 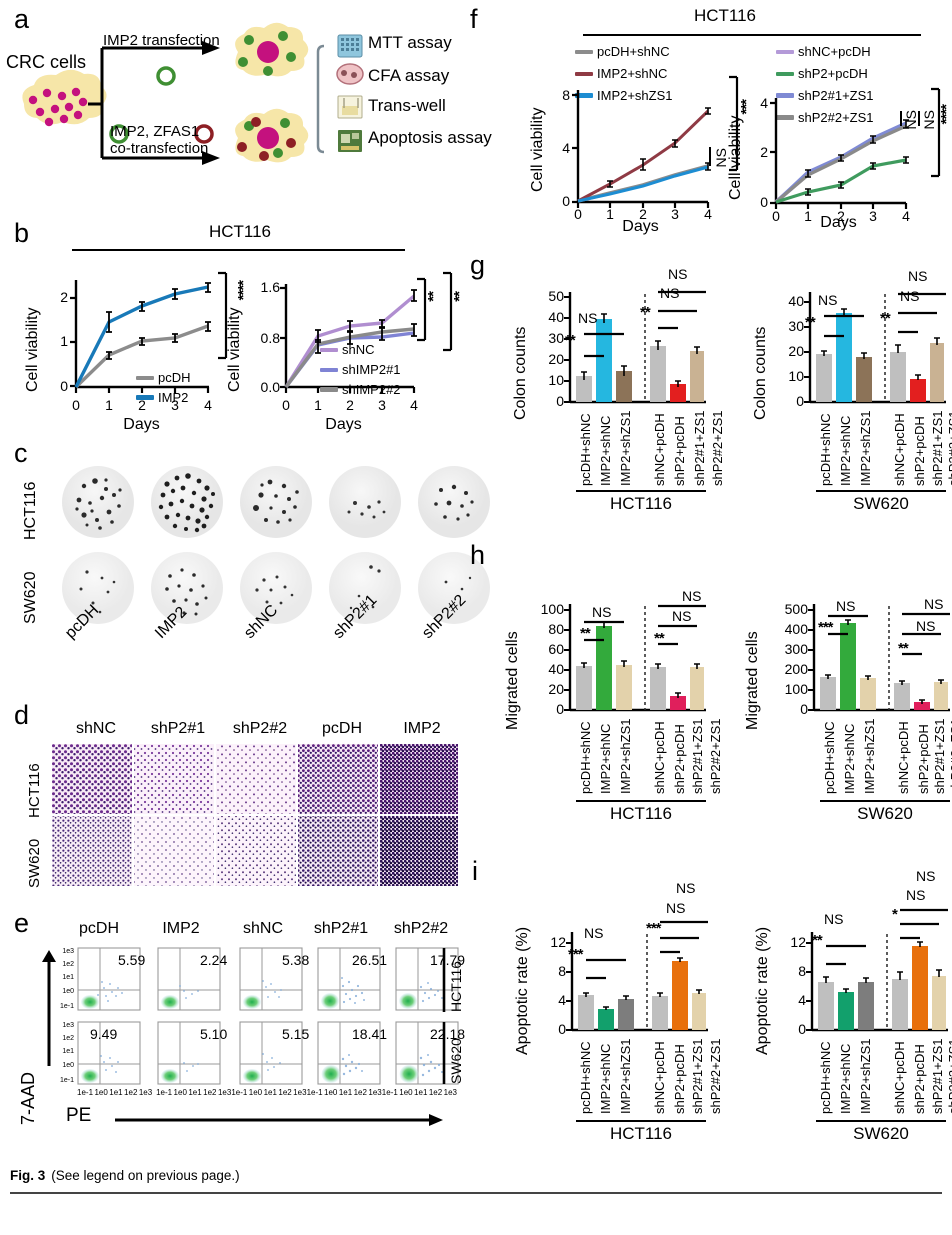 I want to click on panel-a-letter: a, so click(x=22, y=19).